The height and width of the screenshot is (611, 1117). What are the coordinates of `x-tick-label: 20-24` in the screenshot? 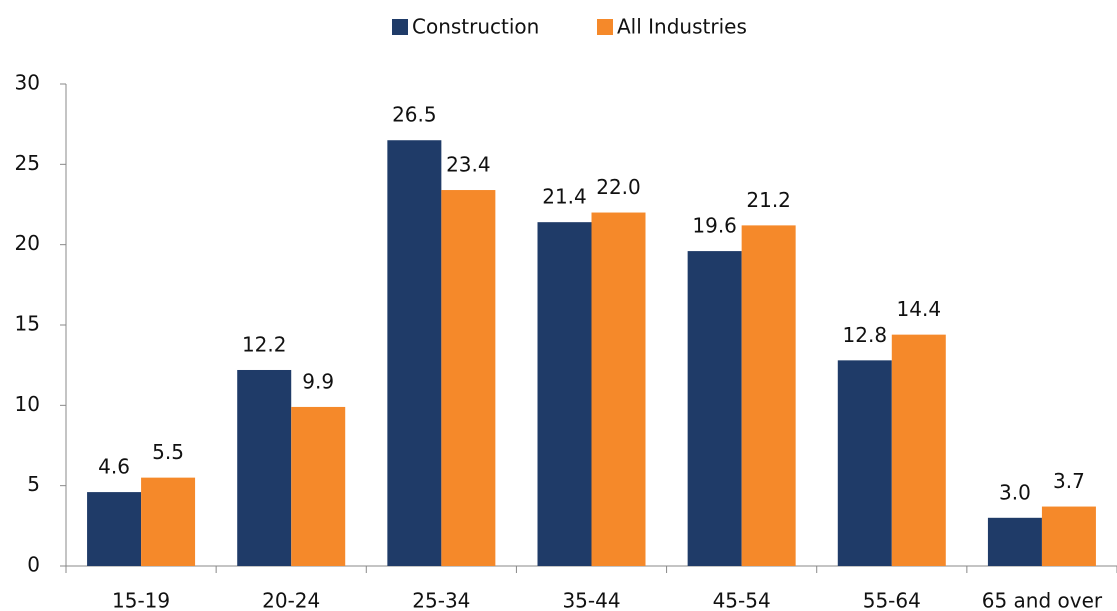 It's located at (291, 600).